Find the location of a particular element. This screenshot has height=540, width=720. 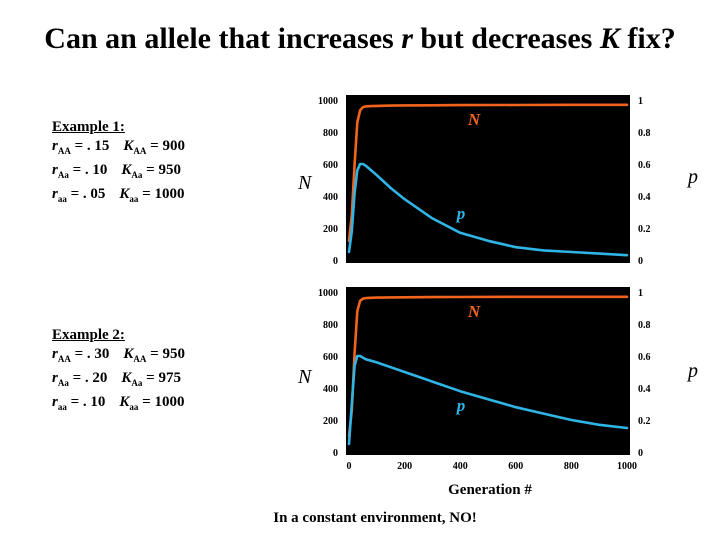

chart-1-series-p-line is located at coordinates (488, 209).